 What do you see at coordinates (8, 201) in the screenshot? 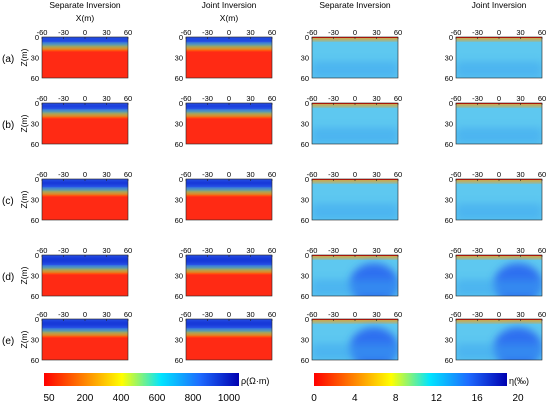
I see `row-label-c: (c)` at bounding box center [8, 201].